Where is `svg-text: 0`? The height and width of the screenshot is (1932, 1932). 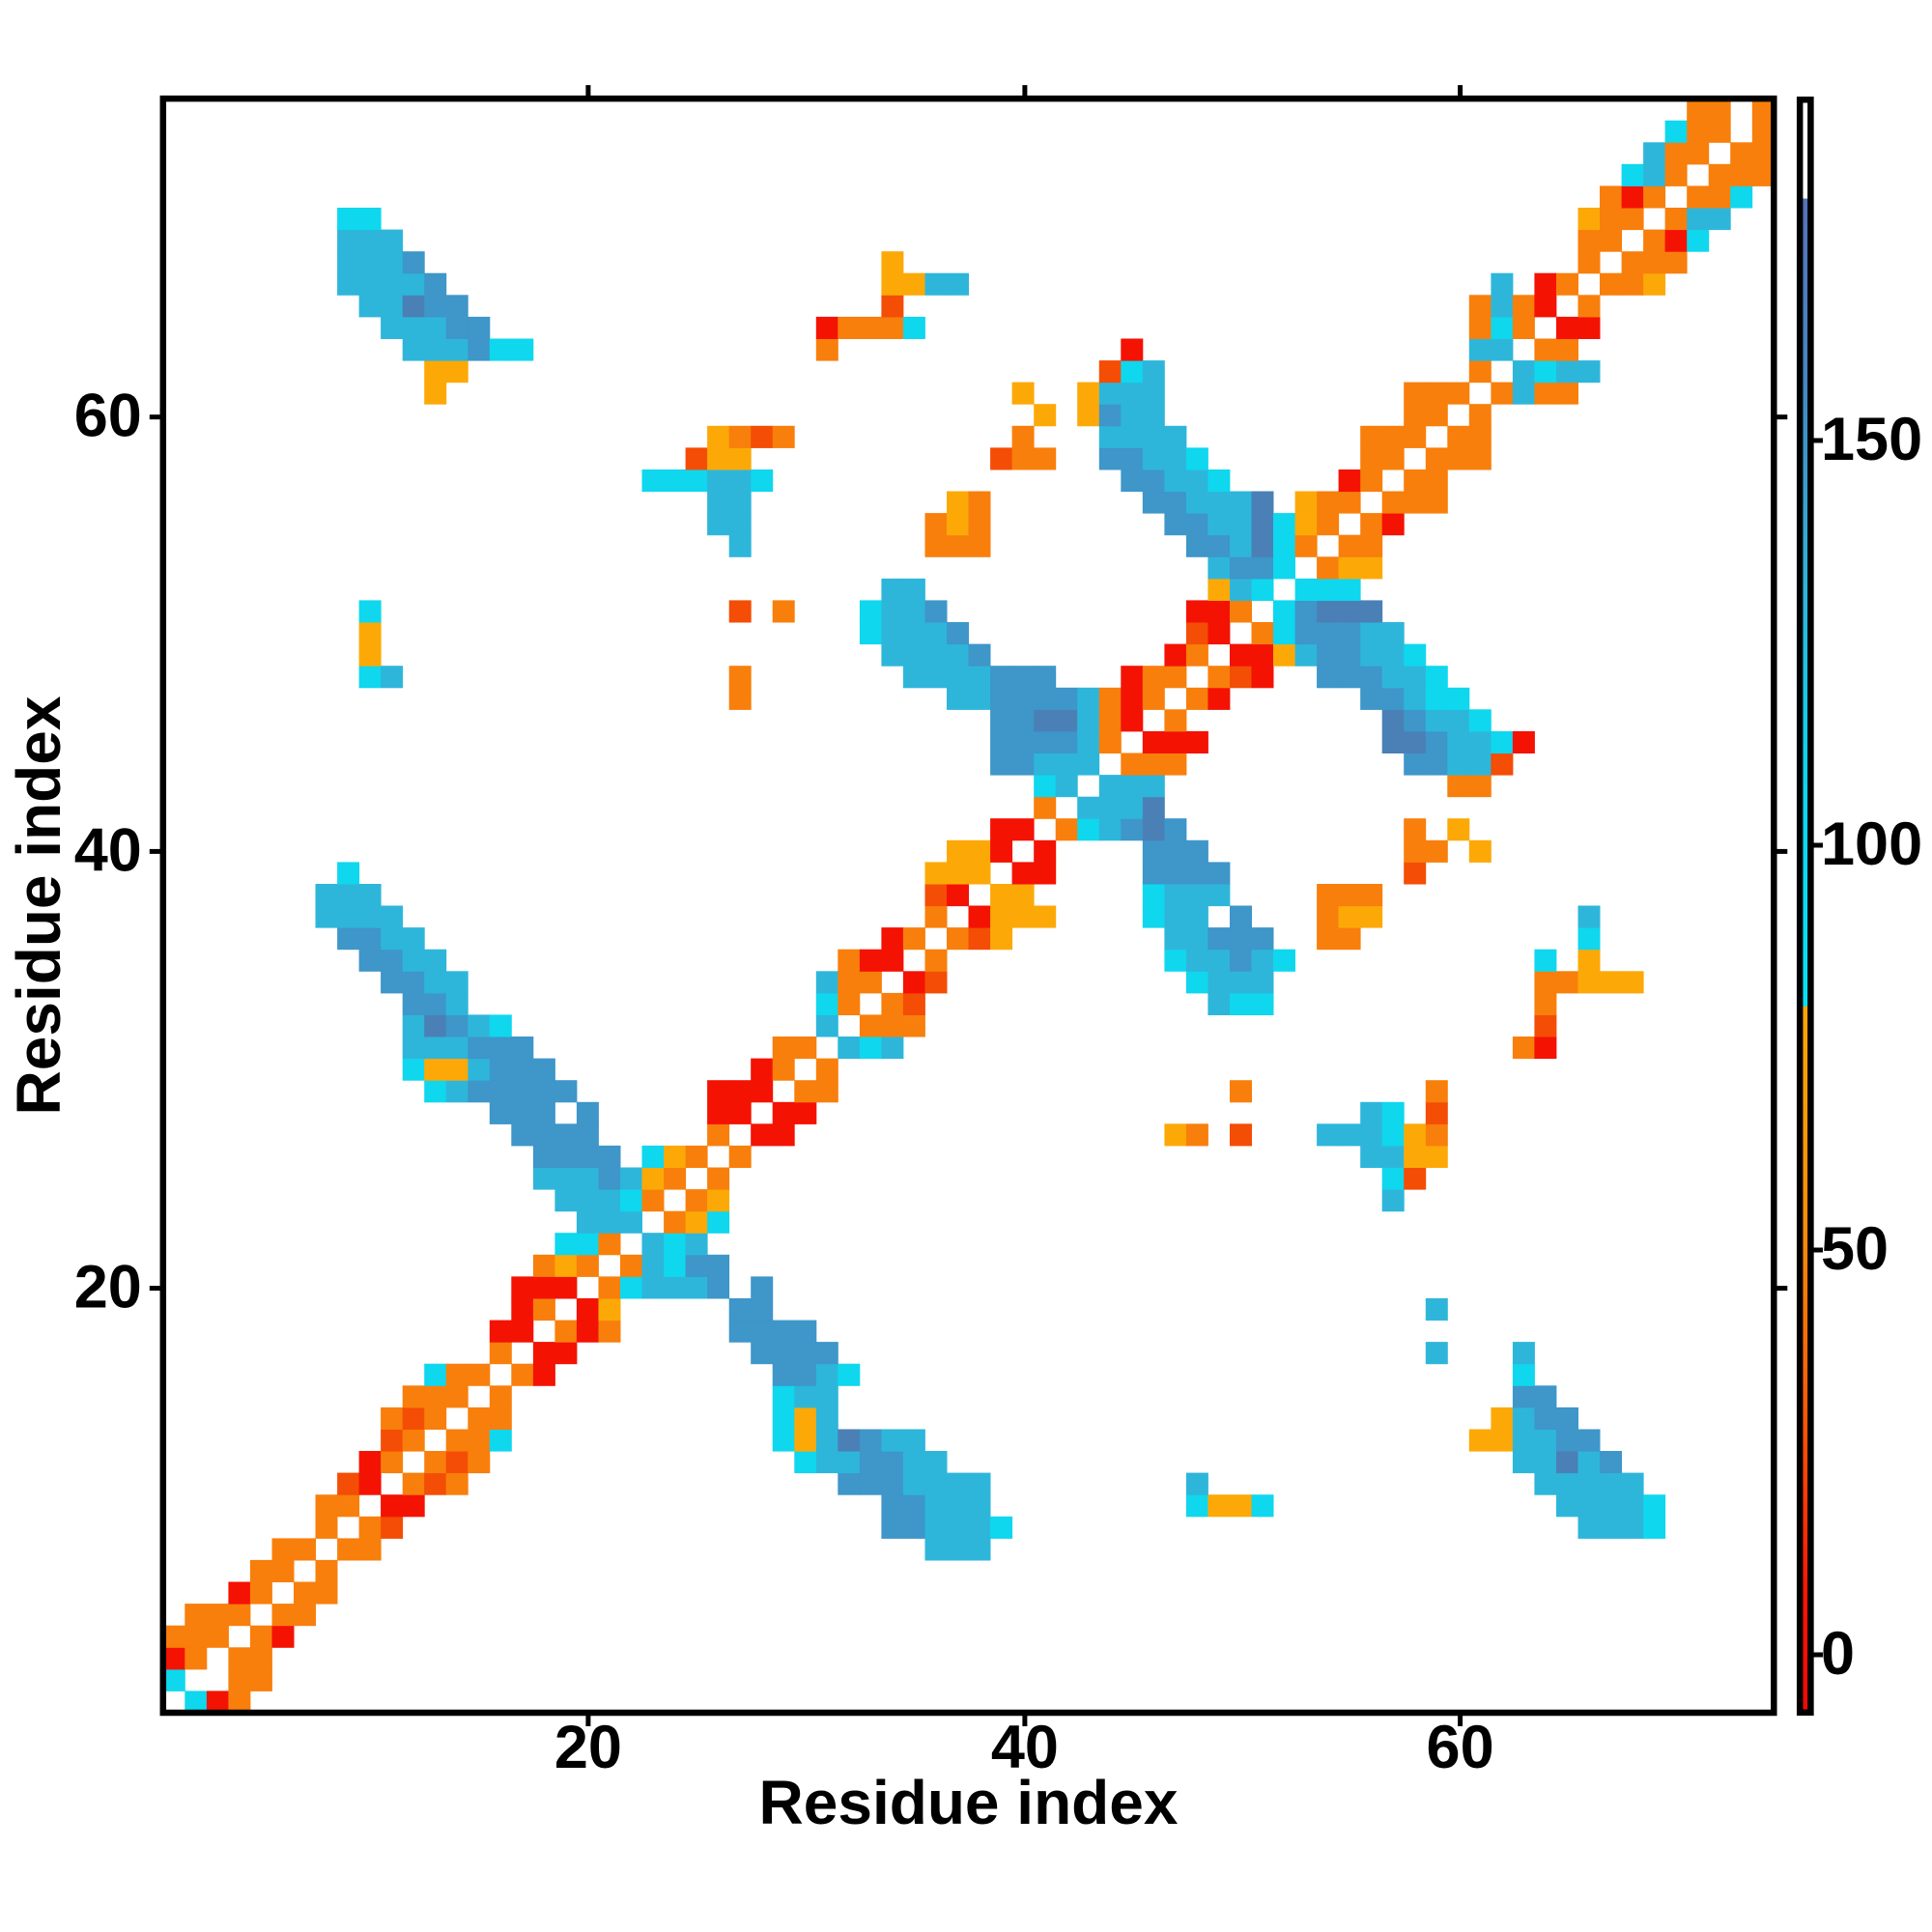 svg-text: 0 is located at coordinates (1838, 1654).